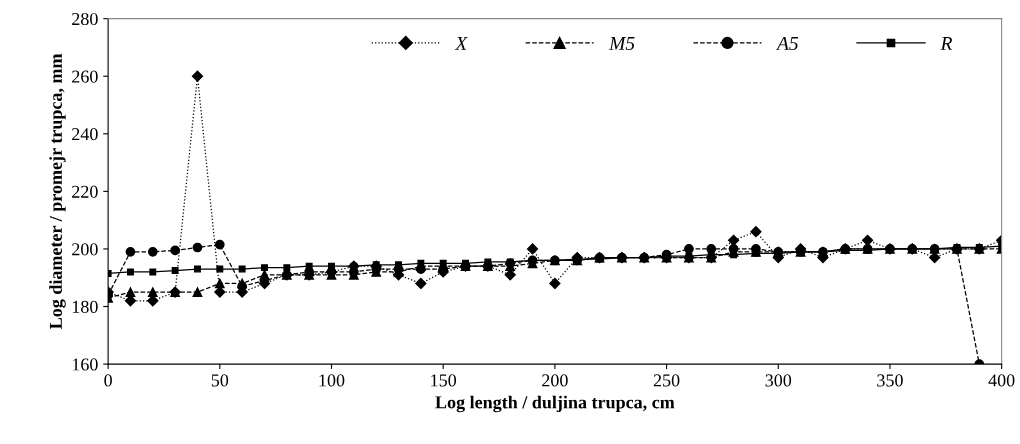  What do you see at coordinates (85, 76) in the screenshot?
I see `y-tick-label: 260` at bounding box center [85, 76].